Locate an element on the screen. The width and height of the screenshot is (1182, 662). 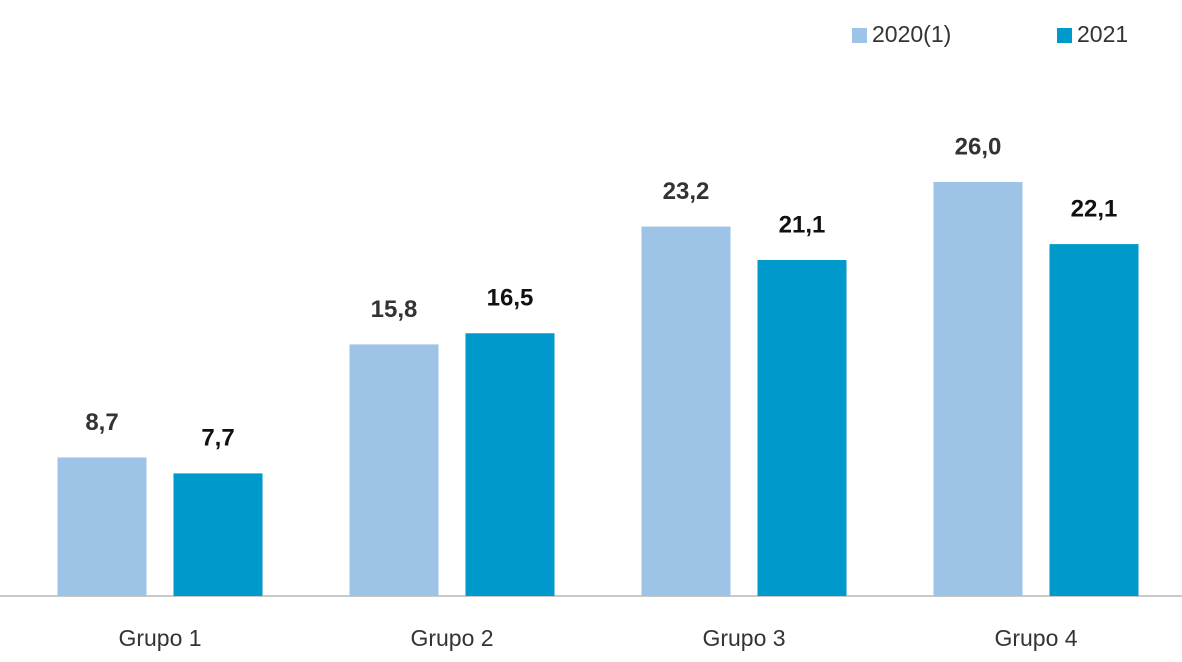
value-label: 16,5 is located at coordinates (510, 298).